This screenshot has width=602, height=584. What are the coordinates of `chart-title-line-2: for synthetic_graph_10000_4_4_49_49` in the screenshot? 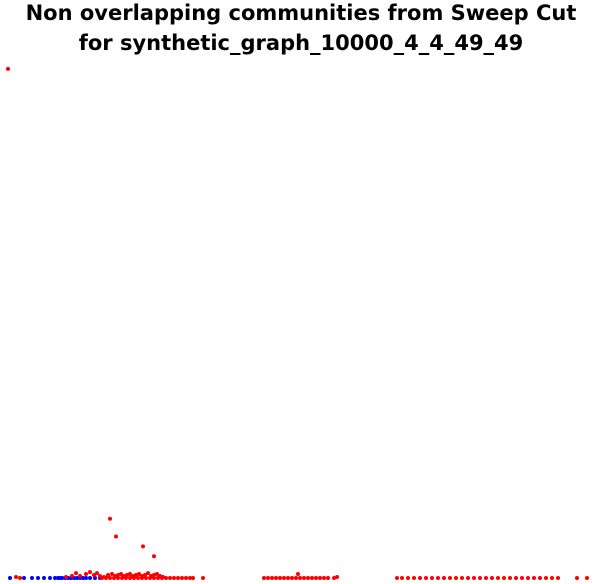 It's located at (301, 43).